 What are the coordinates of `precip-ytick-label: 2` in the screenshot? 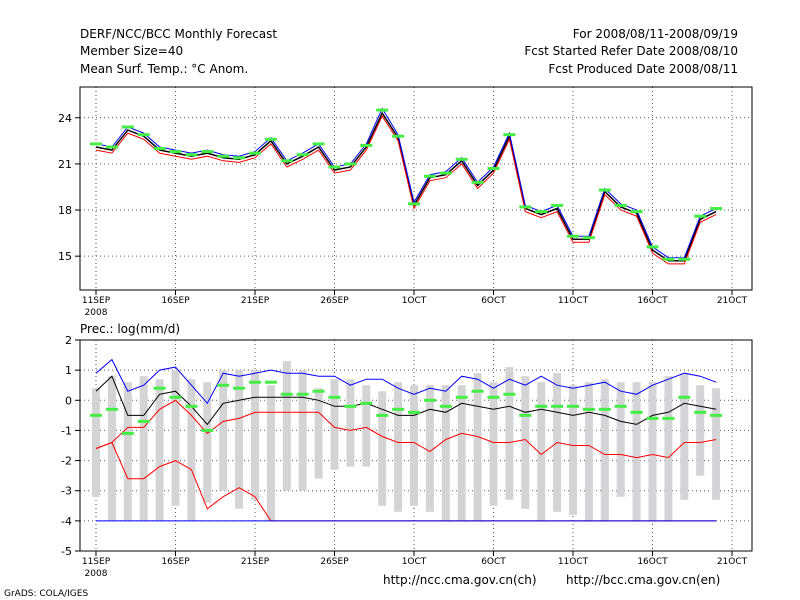 It's located at (68, 340).